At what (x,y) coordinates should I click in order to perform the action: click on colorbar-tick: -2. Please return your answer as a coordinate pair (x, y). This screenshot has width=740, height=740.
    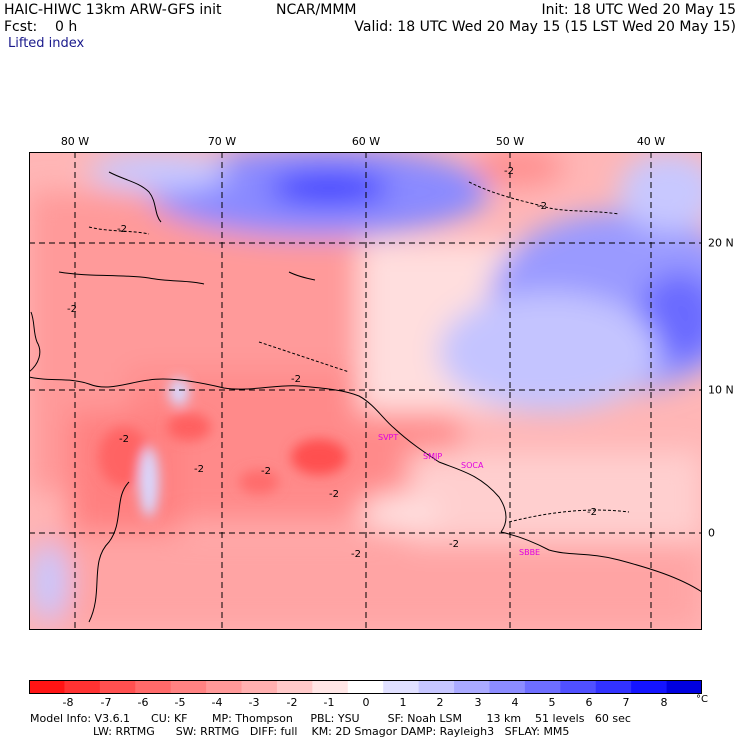
    Looking at the image, I should click on (292, 702).